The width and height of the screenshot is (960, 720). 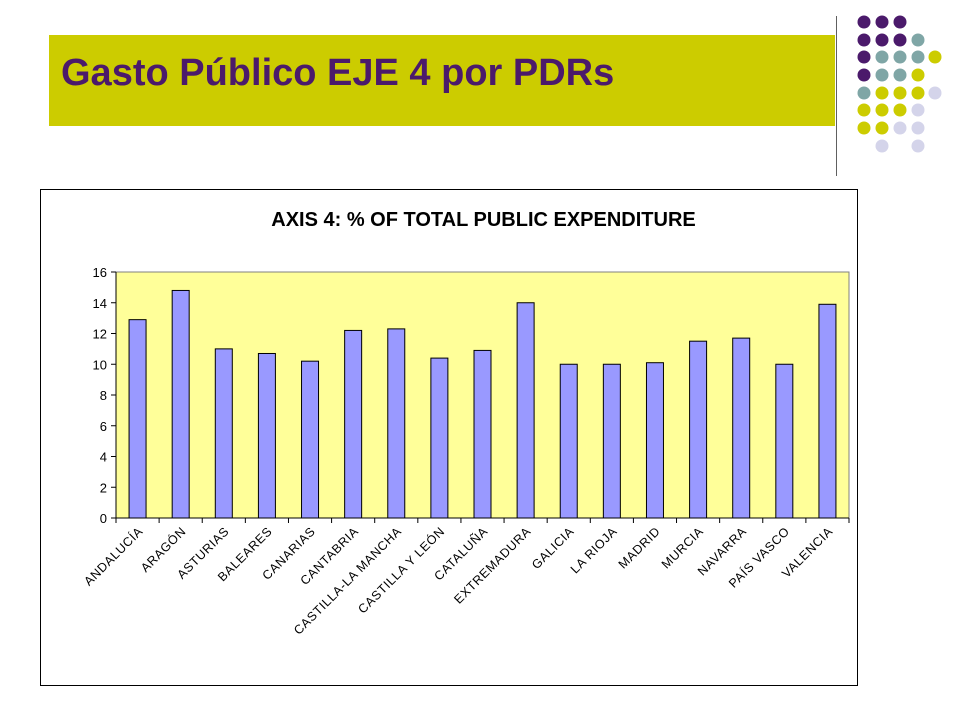 I want to click on bar-catalu-a, so click(x=482, y=434).